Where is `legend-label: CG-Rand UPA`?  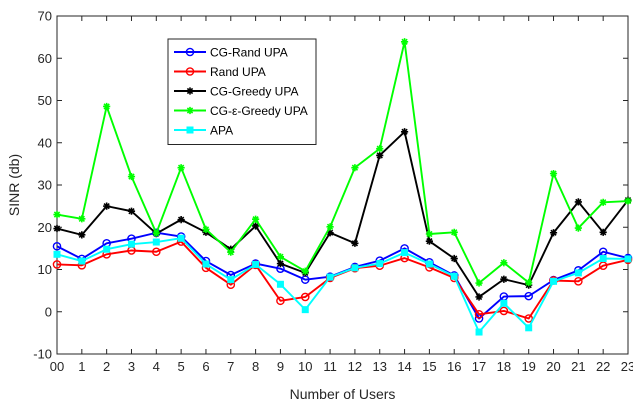 legend-label: CG-Rand UPA is located at coordinates (249, 53).